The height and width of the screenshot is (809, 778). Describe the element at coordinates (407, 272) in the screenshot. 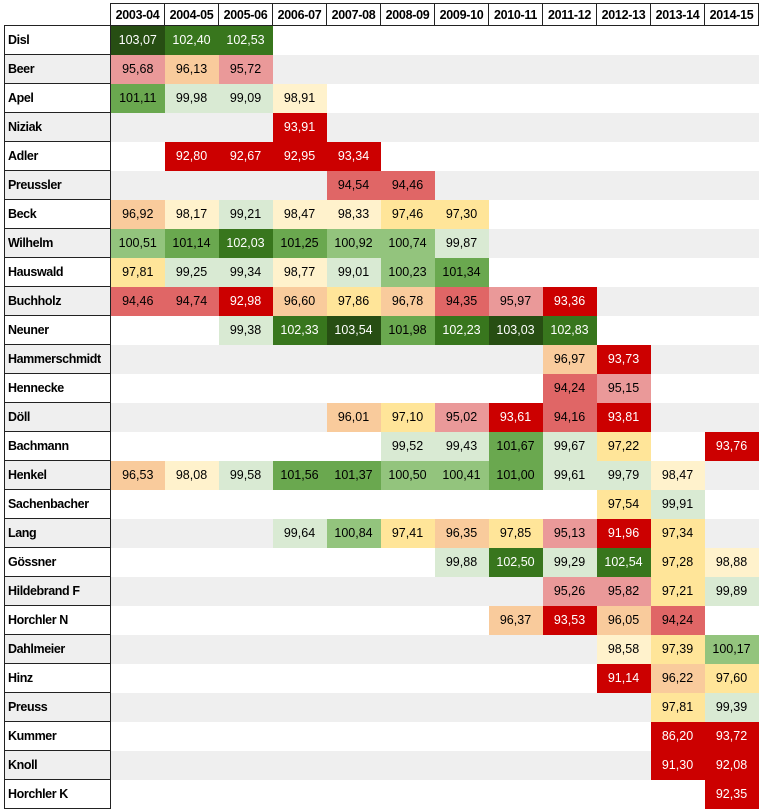

I see `heatmap-cell: 100,23` at that location.